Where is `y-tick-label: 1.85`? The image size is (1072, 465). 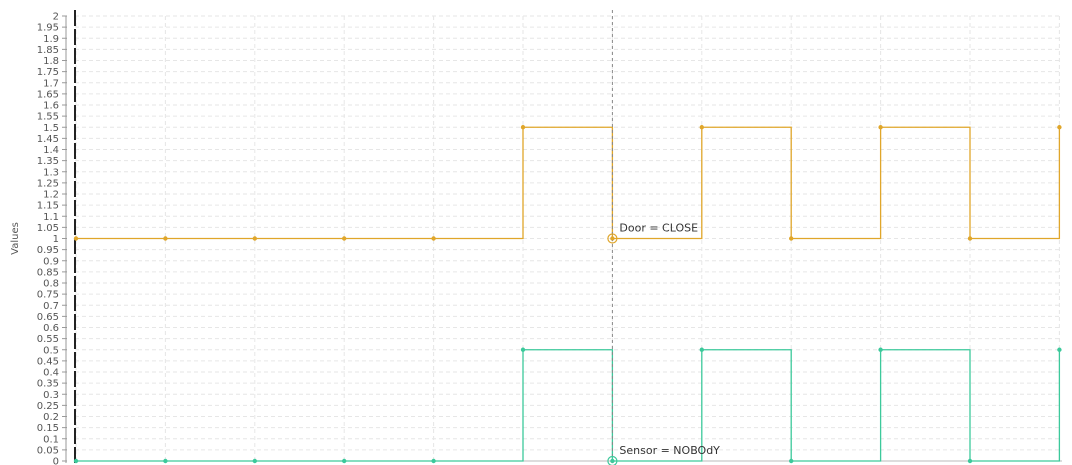 y-tick-label: 1.85 is located at coordinates (48, 50).